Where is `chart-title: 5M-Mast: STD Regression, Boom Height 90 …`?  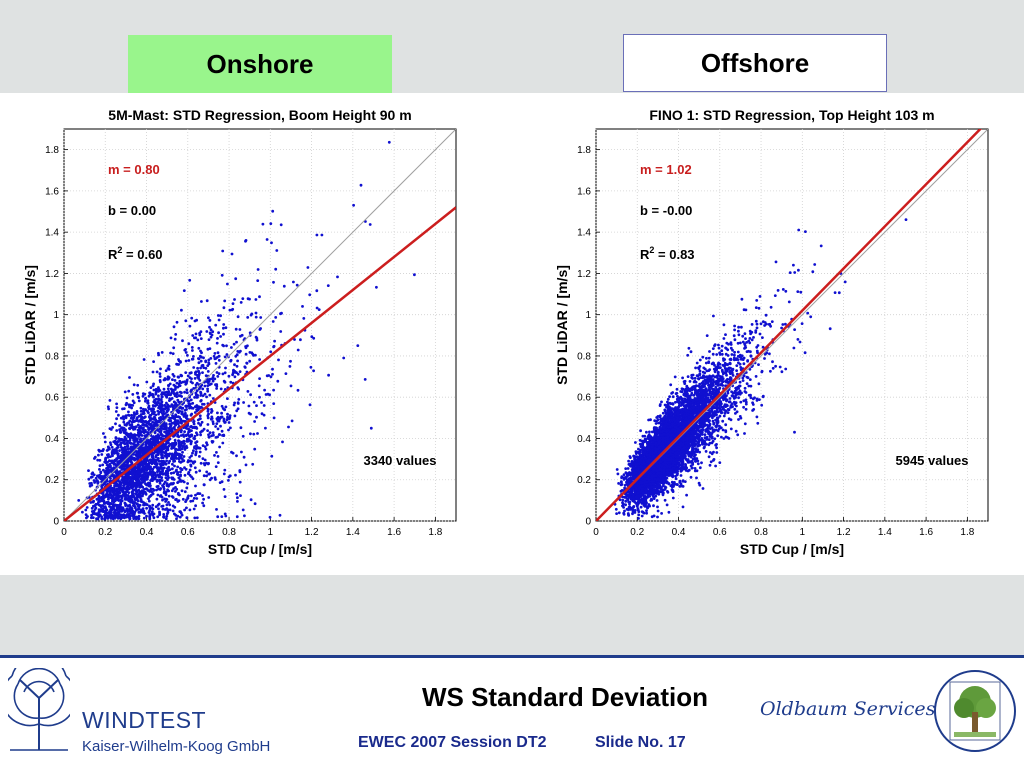 chart-title: 5M-Mast: STD Regression, Boom Height 90 … is located at coordinates (259, 115).